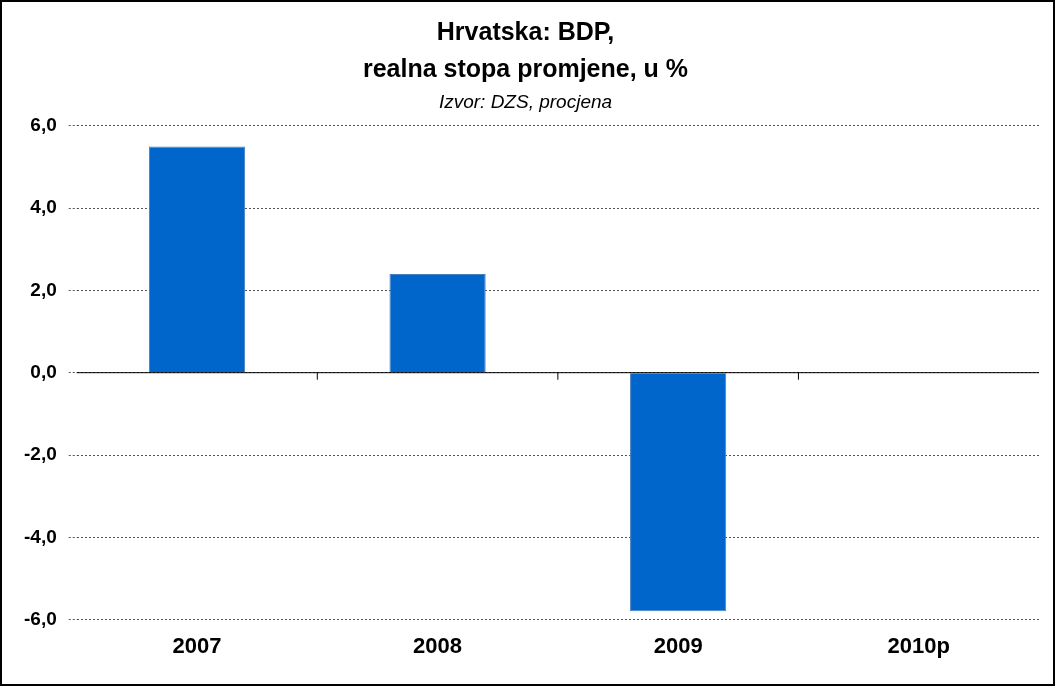  Describe the element at coordinates (197, 645) in the screenshot. I see `x-tick-label: 2007` at that location.